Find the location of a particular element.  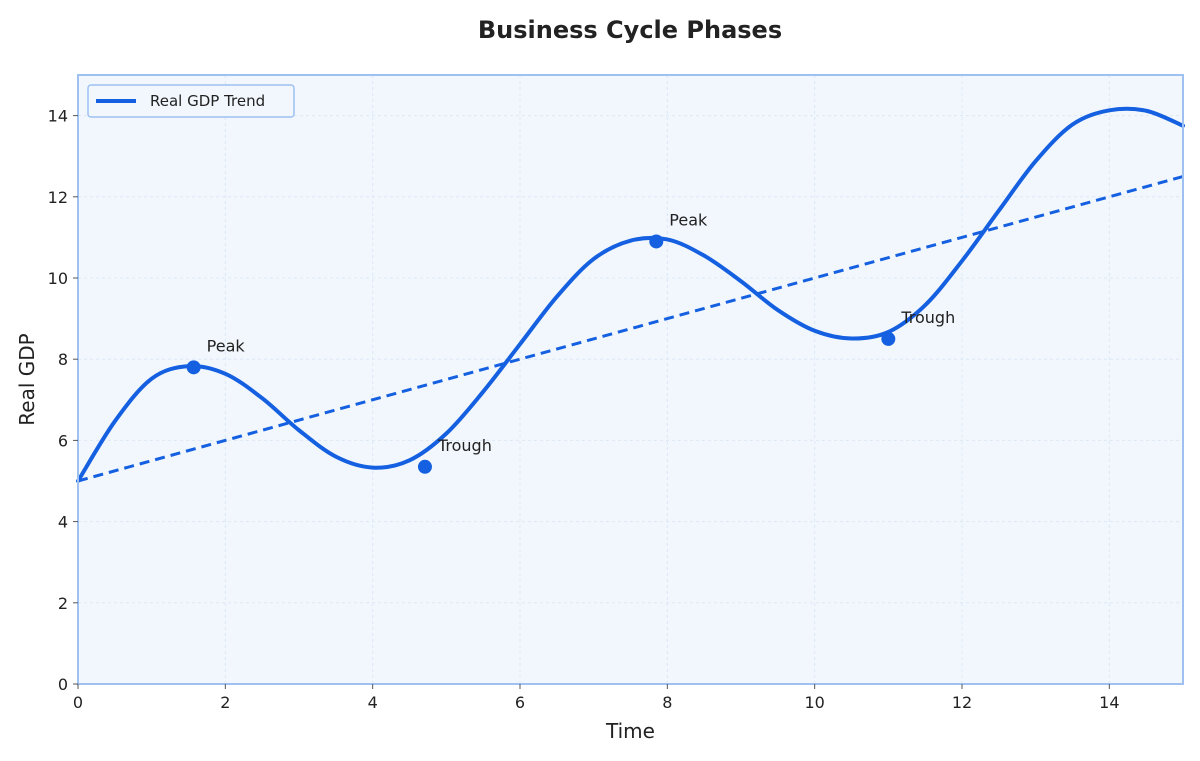

annotation-3: Trough is located at coordinates (927, 317).